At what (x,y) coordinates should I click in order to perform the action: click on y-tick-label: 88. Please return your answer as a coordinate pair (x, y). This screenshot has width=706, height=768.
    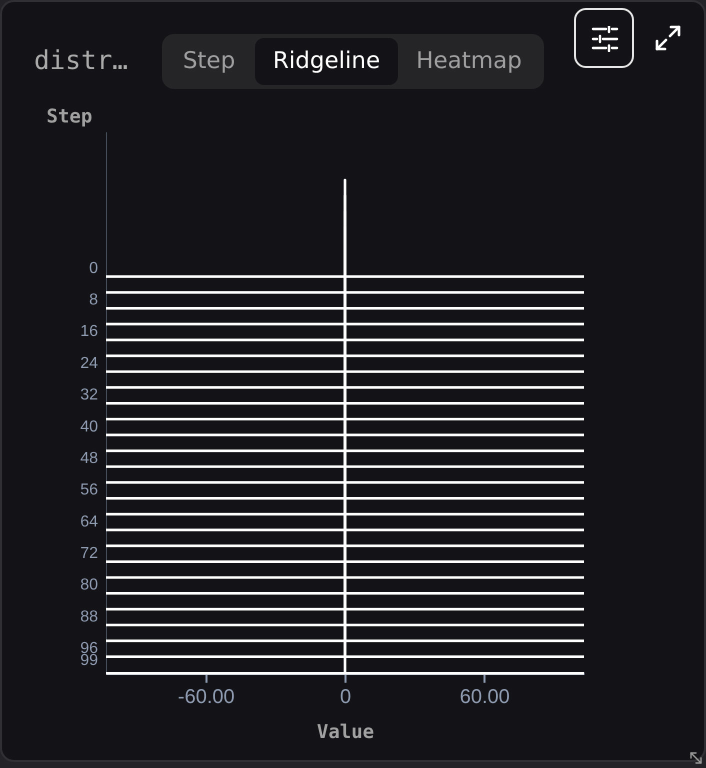
    Looking at the image, I should click on (89, 617).